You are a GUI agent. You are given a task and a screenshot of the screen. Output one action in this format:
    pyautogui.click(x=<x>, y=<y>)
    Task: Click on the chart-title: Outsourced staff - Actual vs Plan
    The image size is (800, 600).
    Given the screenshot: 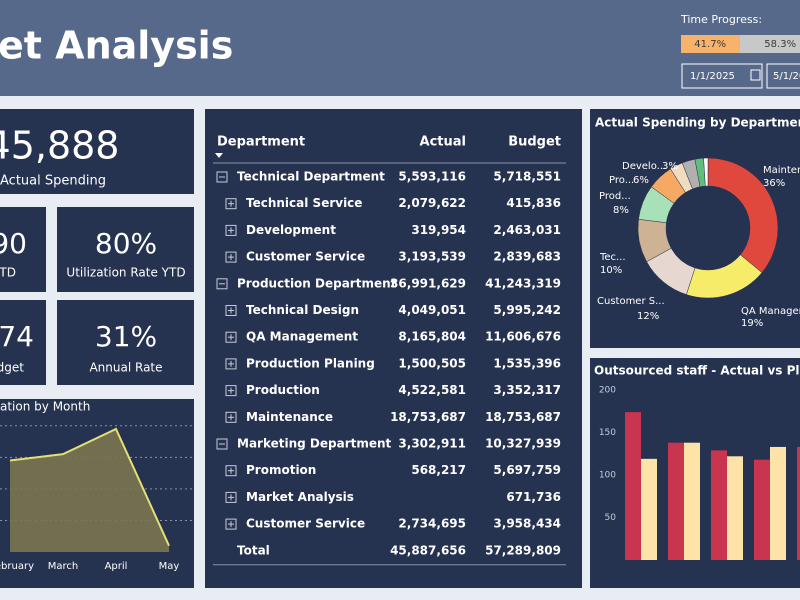 What is the action you would take?
    pyautogui.click(x=697, y=371)
    